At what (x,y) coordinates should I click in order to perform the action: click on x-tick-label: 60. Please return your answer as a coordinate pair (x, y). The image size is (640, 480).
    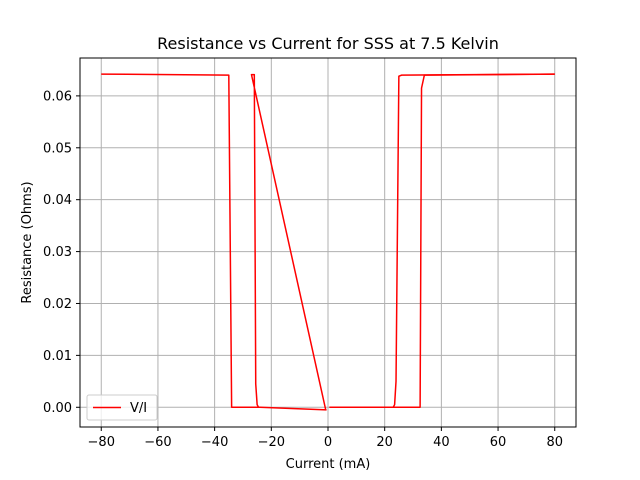
    Looking at the image, I should click on (498, 442).